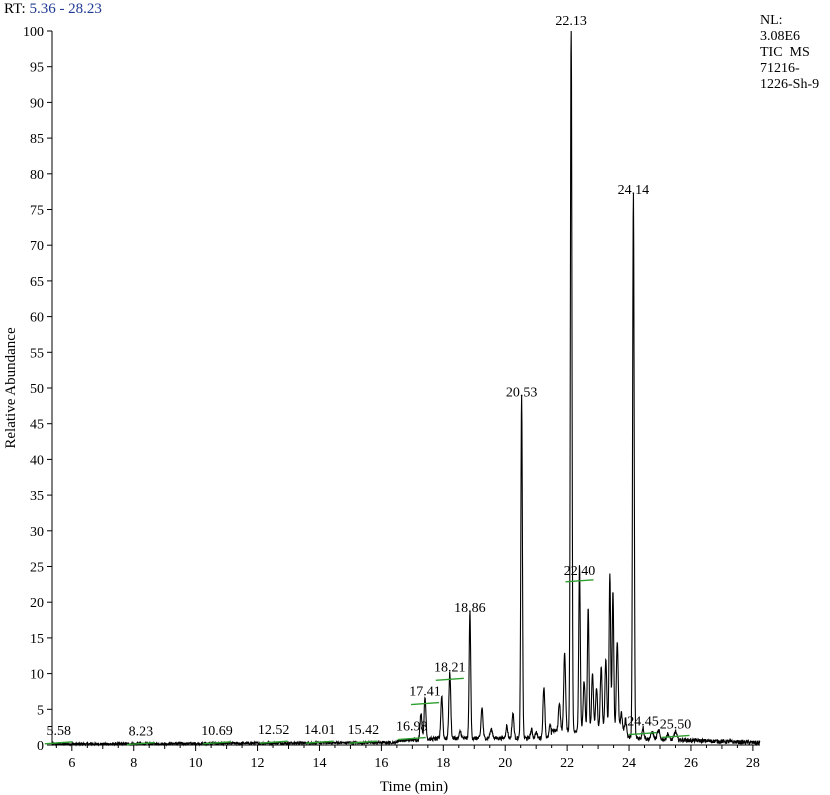  I want to click on y-tick-label: 45, so click(37, 425).